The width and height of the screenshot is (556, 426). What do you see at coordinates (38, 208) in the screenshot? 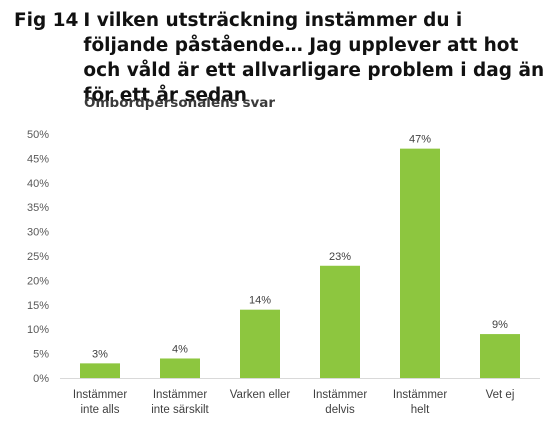
I see `y-tick-label: 35%` at bounding box center [38, 208].